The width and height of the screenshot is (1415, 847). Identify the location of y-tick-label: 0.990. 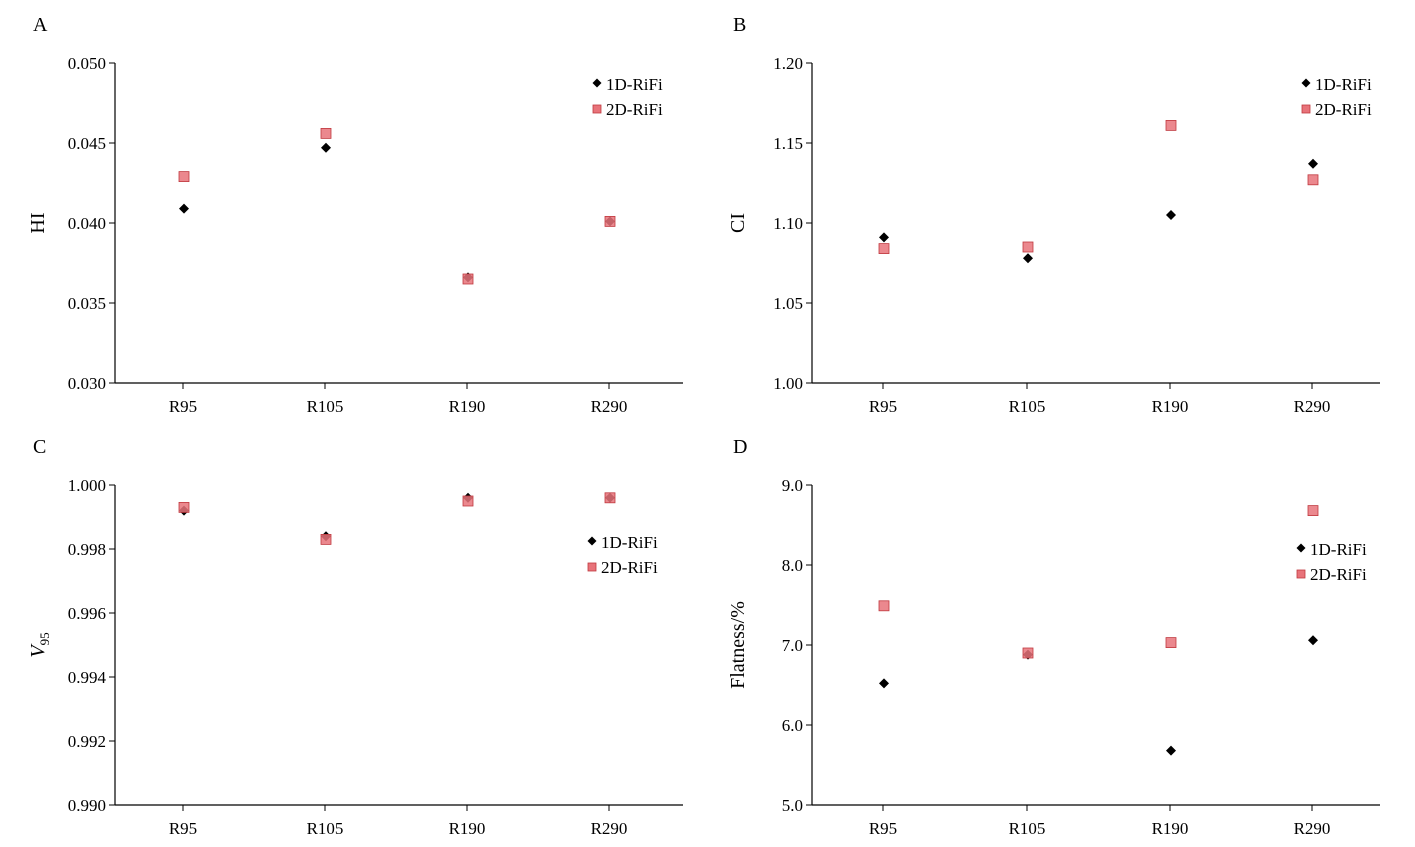
(87, 805).